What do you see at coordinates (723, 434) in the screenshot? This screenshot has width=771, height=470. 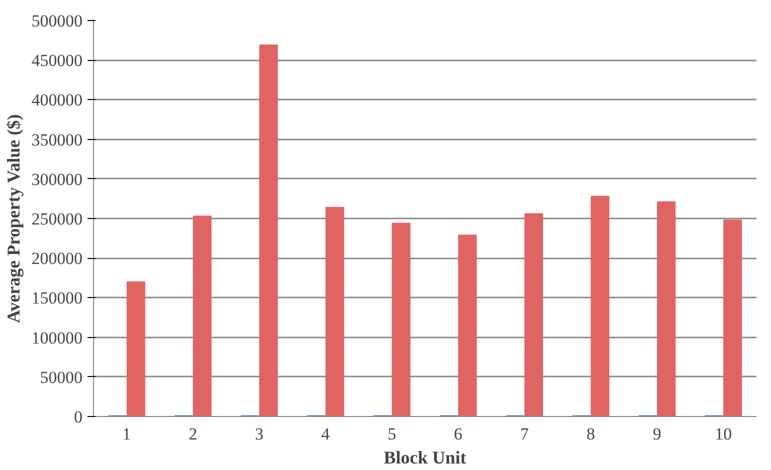 I see `x-tick-label: 10` at bounding box center [723, 434].